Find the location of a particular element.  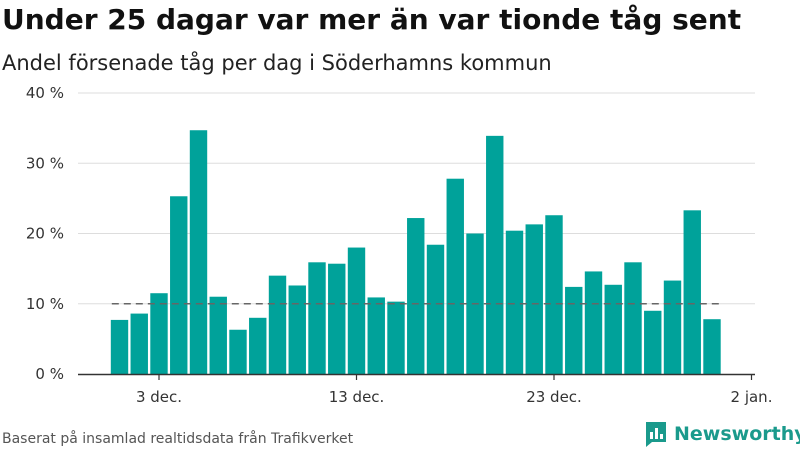

brand-name: Newsworthy is located at coordinates (737, 434).